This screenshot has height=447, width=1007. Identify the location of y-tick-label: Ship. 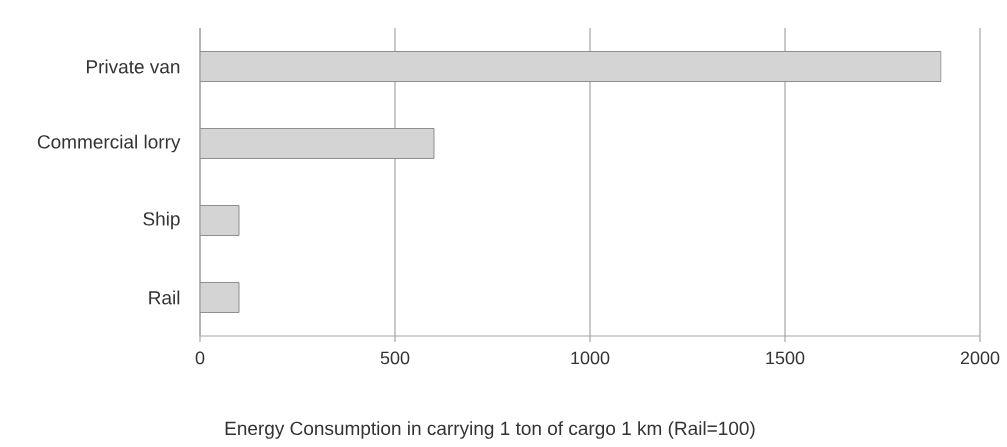
(161, 220).